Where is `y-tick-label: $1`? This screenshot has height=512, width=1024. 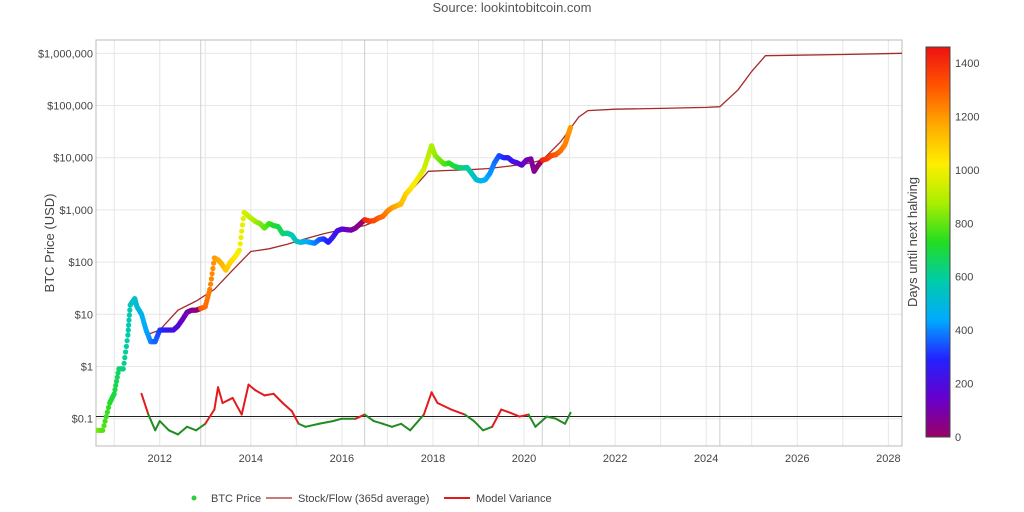
y-tick-label: $1 is located at coordinates (87, 368).